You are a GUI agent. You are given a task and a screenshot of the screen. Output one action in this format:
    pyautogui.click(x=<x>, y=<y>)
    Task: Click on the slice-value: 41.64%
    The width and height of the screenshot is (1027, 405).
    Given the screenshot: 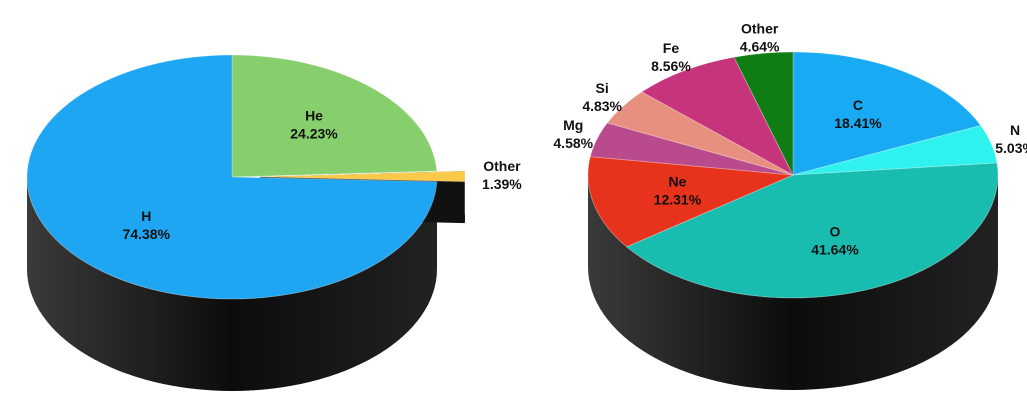 What is the action you would take?
    pyautogui.click(x=835, y=249)
    